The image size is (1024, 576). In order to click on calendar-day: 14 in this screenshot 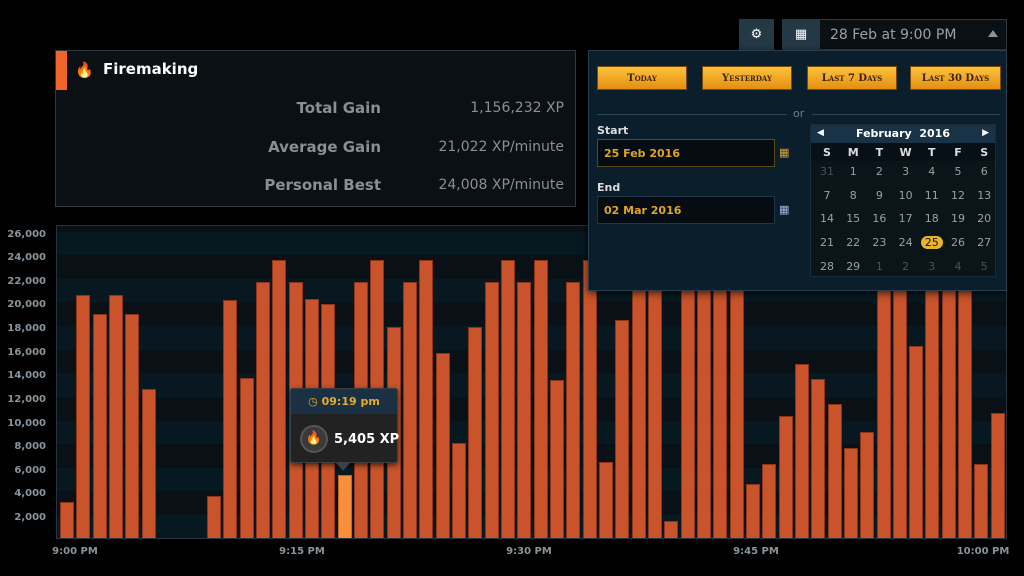, I will do `click(827, 219)`.